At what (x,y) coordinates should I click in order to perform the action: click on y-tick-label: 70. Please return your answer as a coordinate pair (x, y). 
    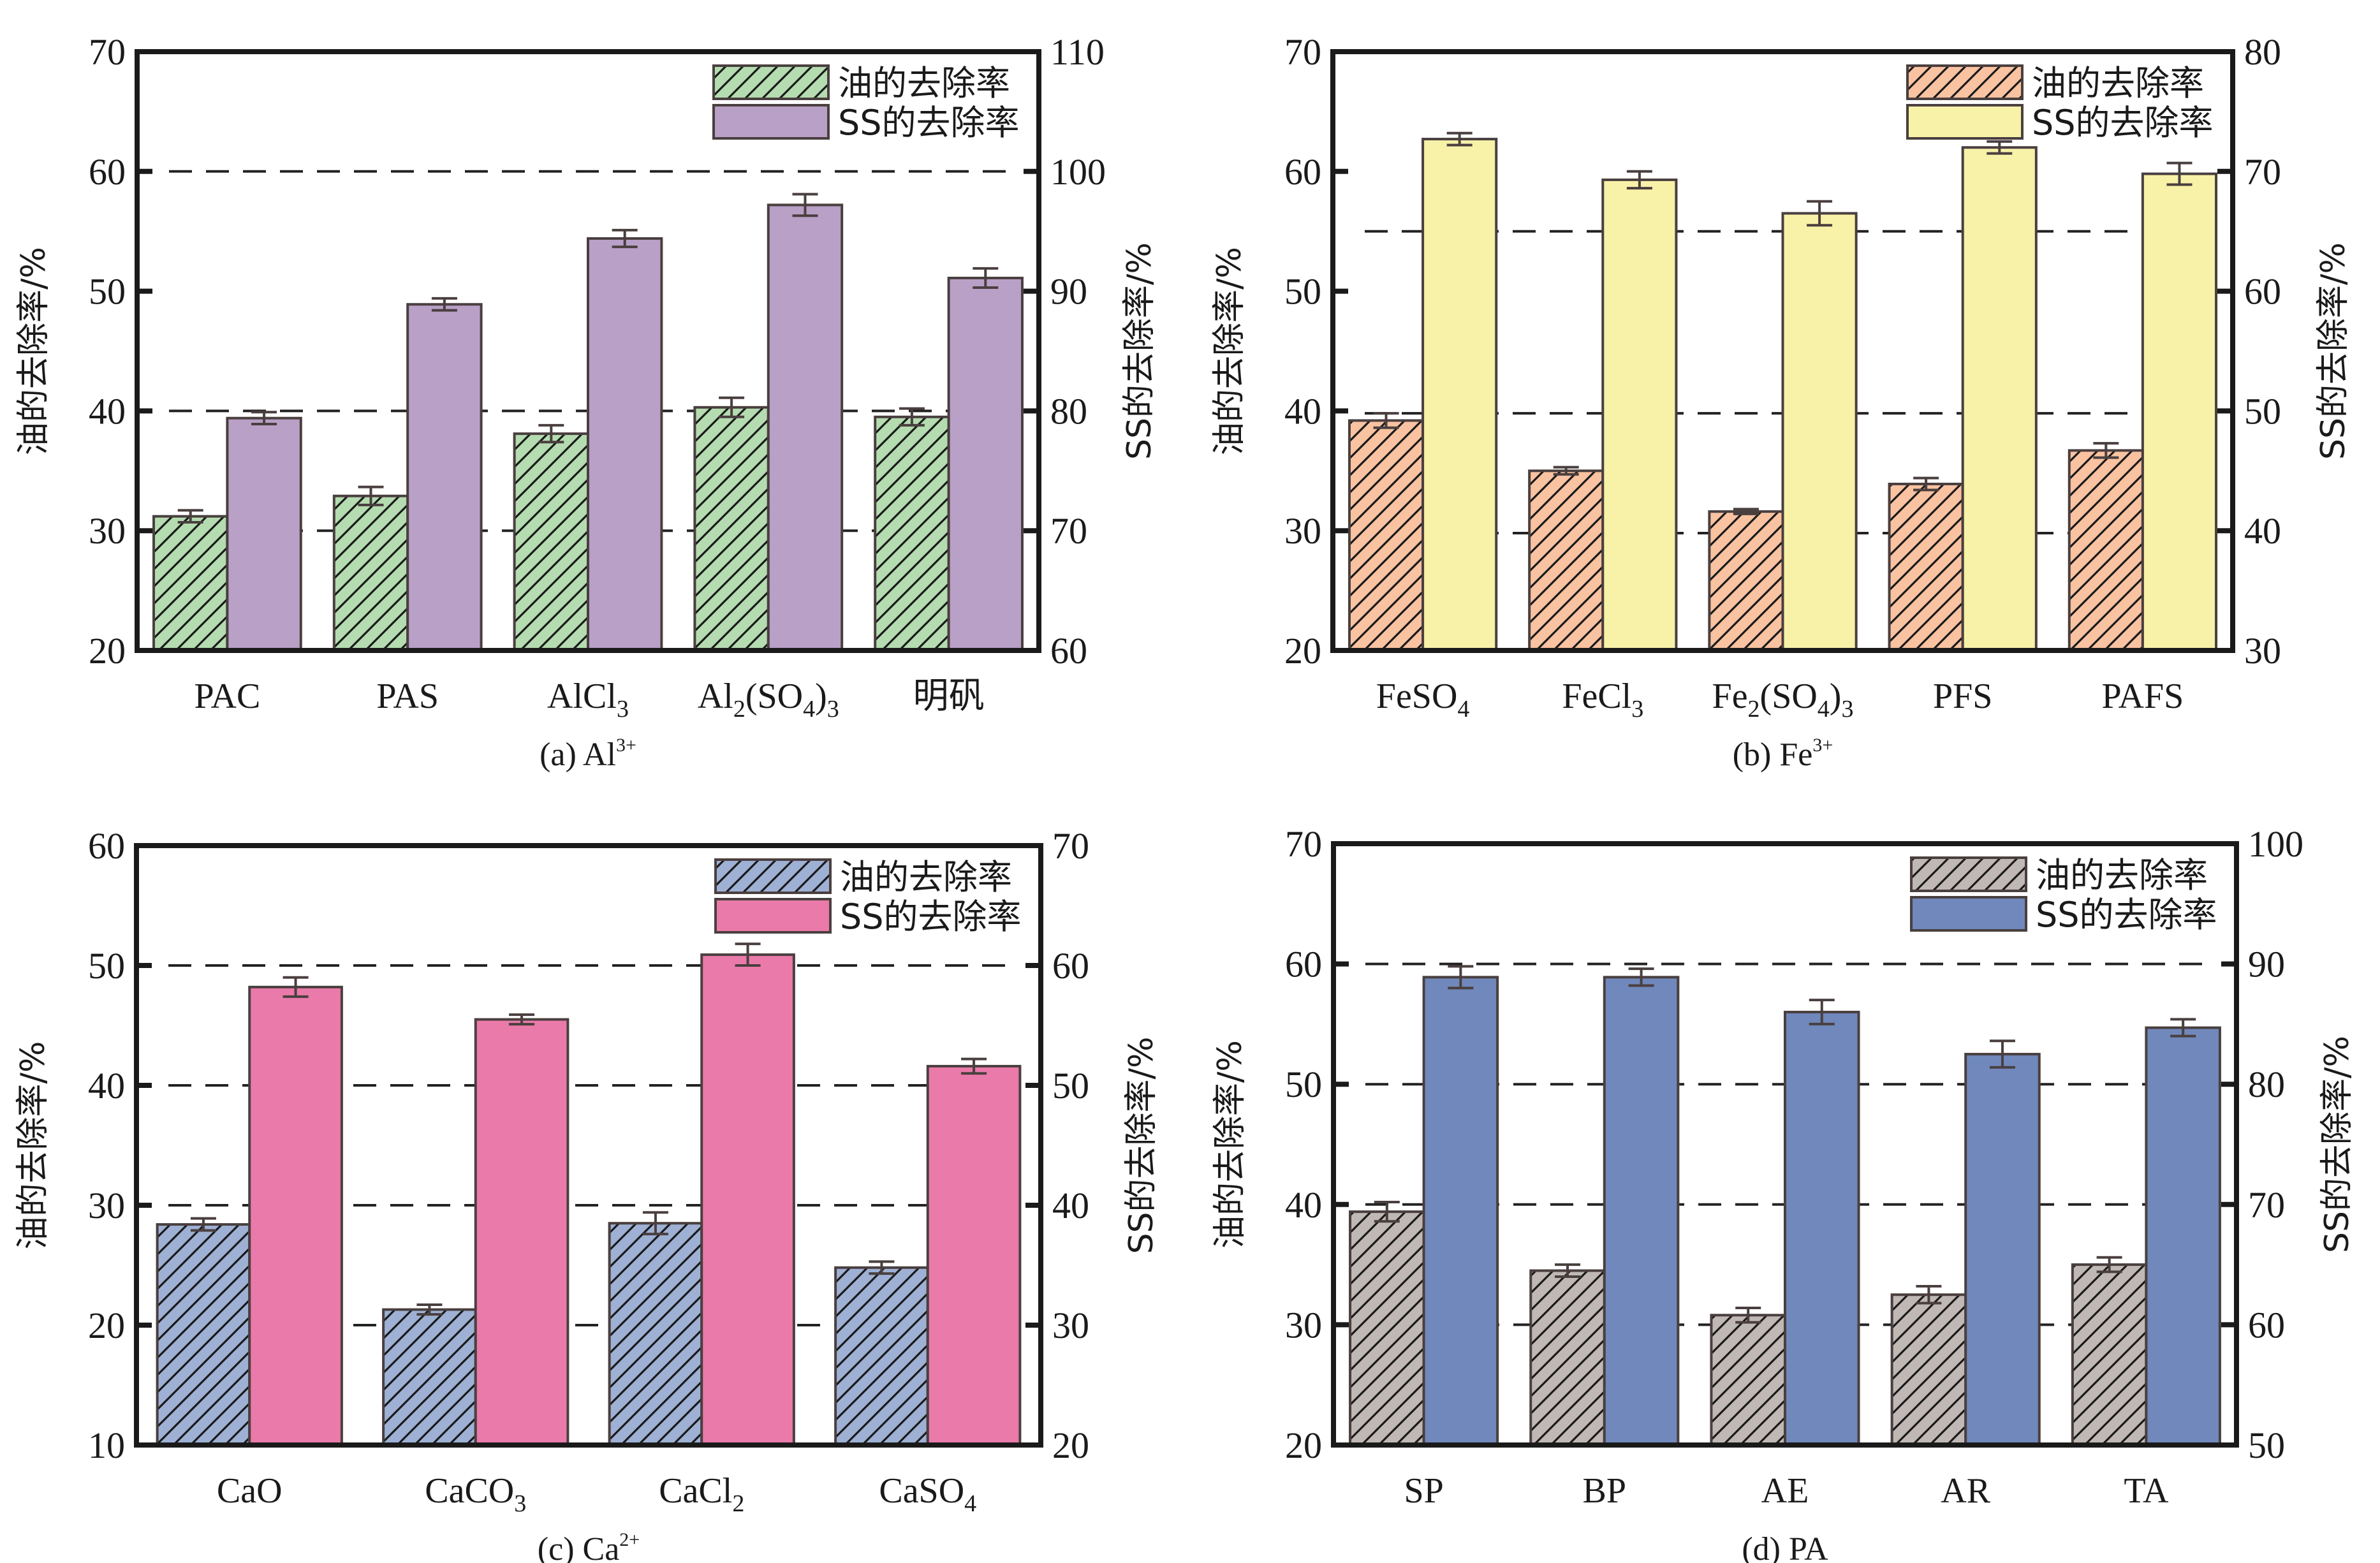
    Looking at the image, I should click on (1304, 844).